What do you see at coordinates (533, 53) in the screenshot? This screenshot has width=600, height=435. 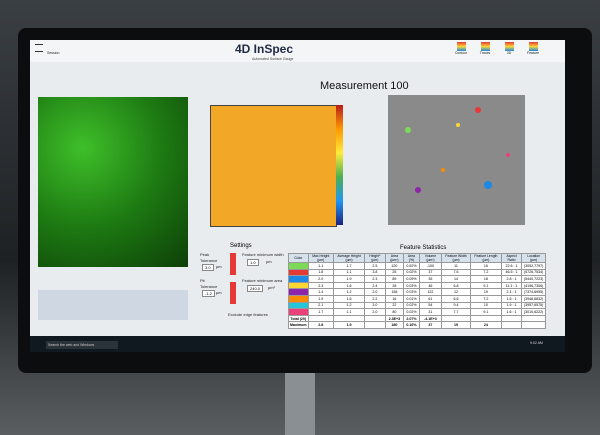 I see `toolbar-label: Feature` at bounding box center [533, 53].